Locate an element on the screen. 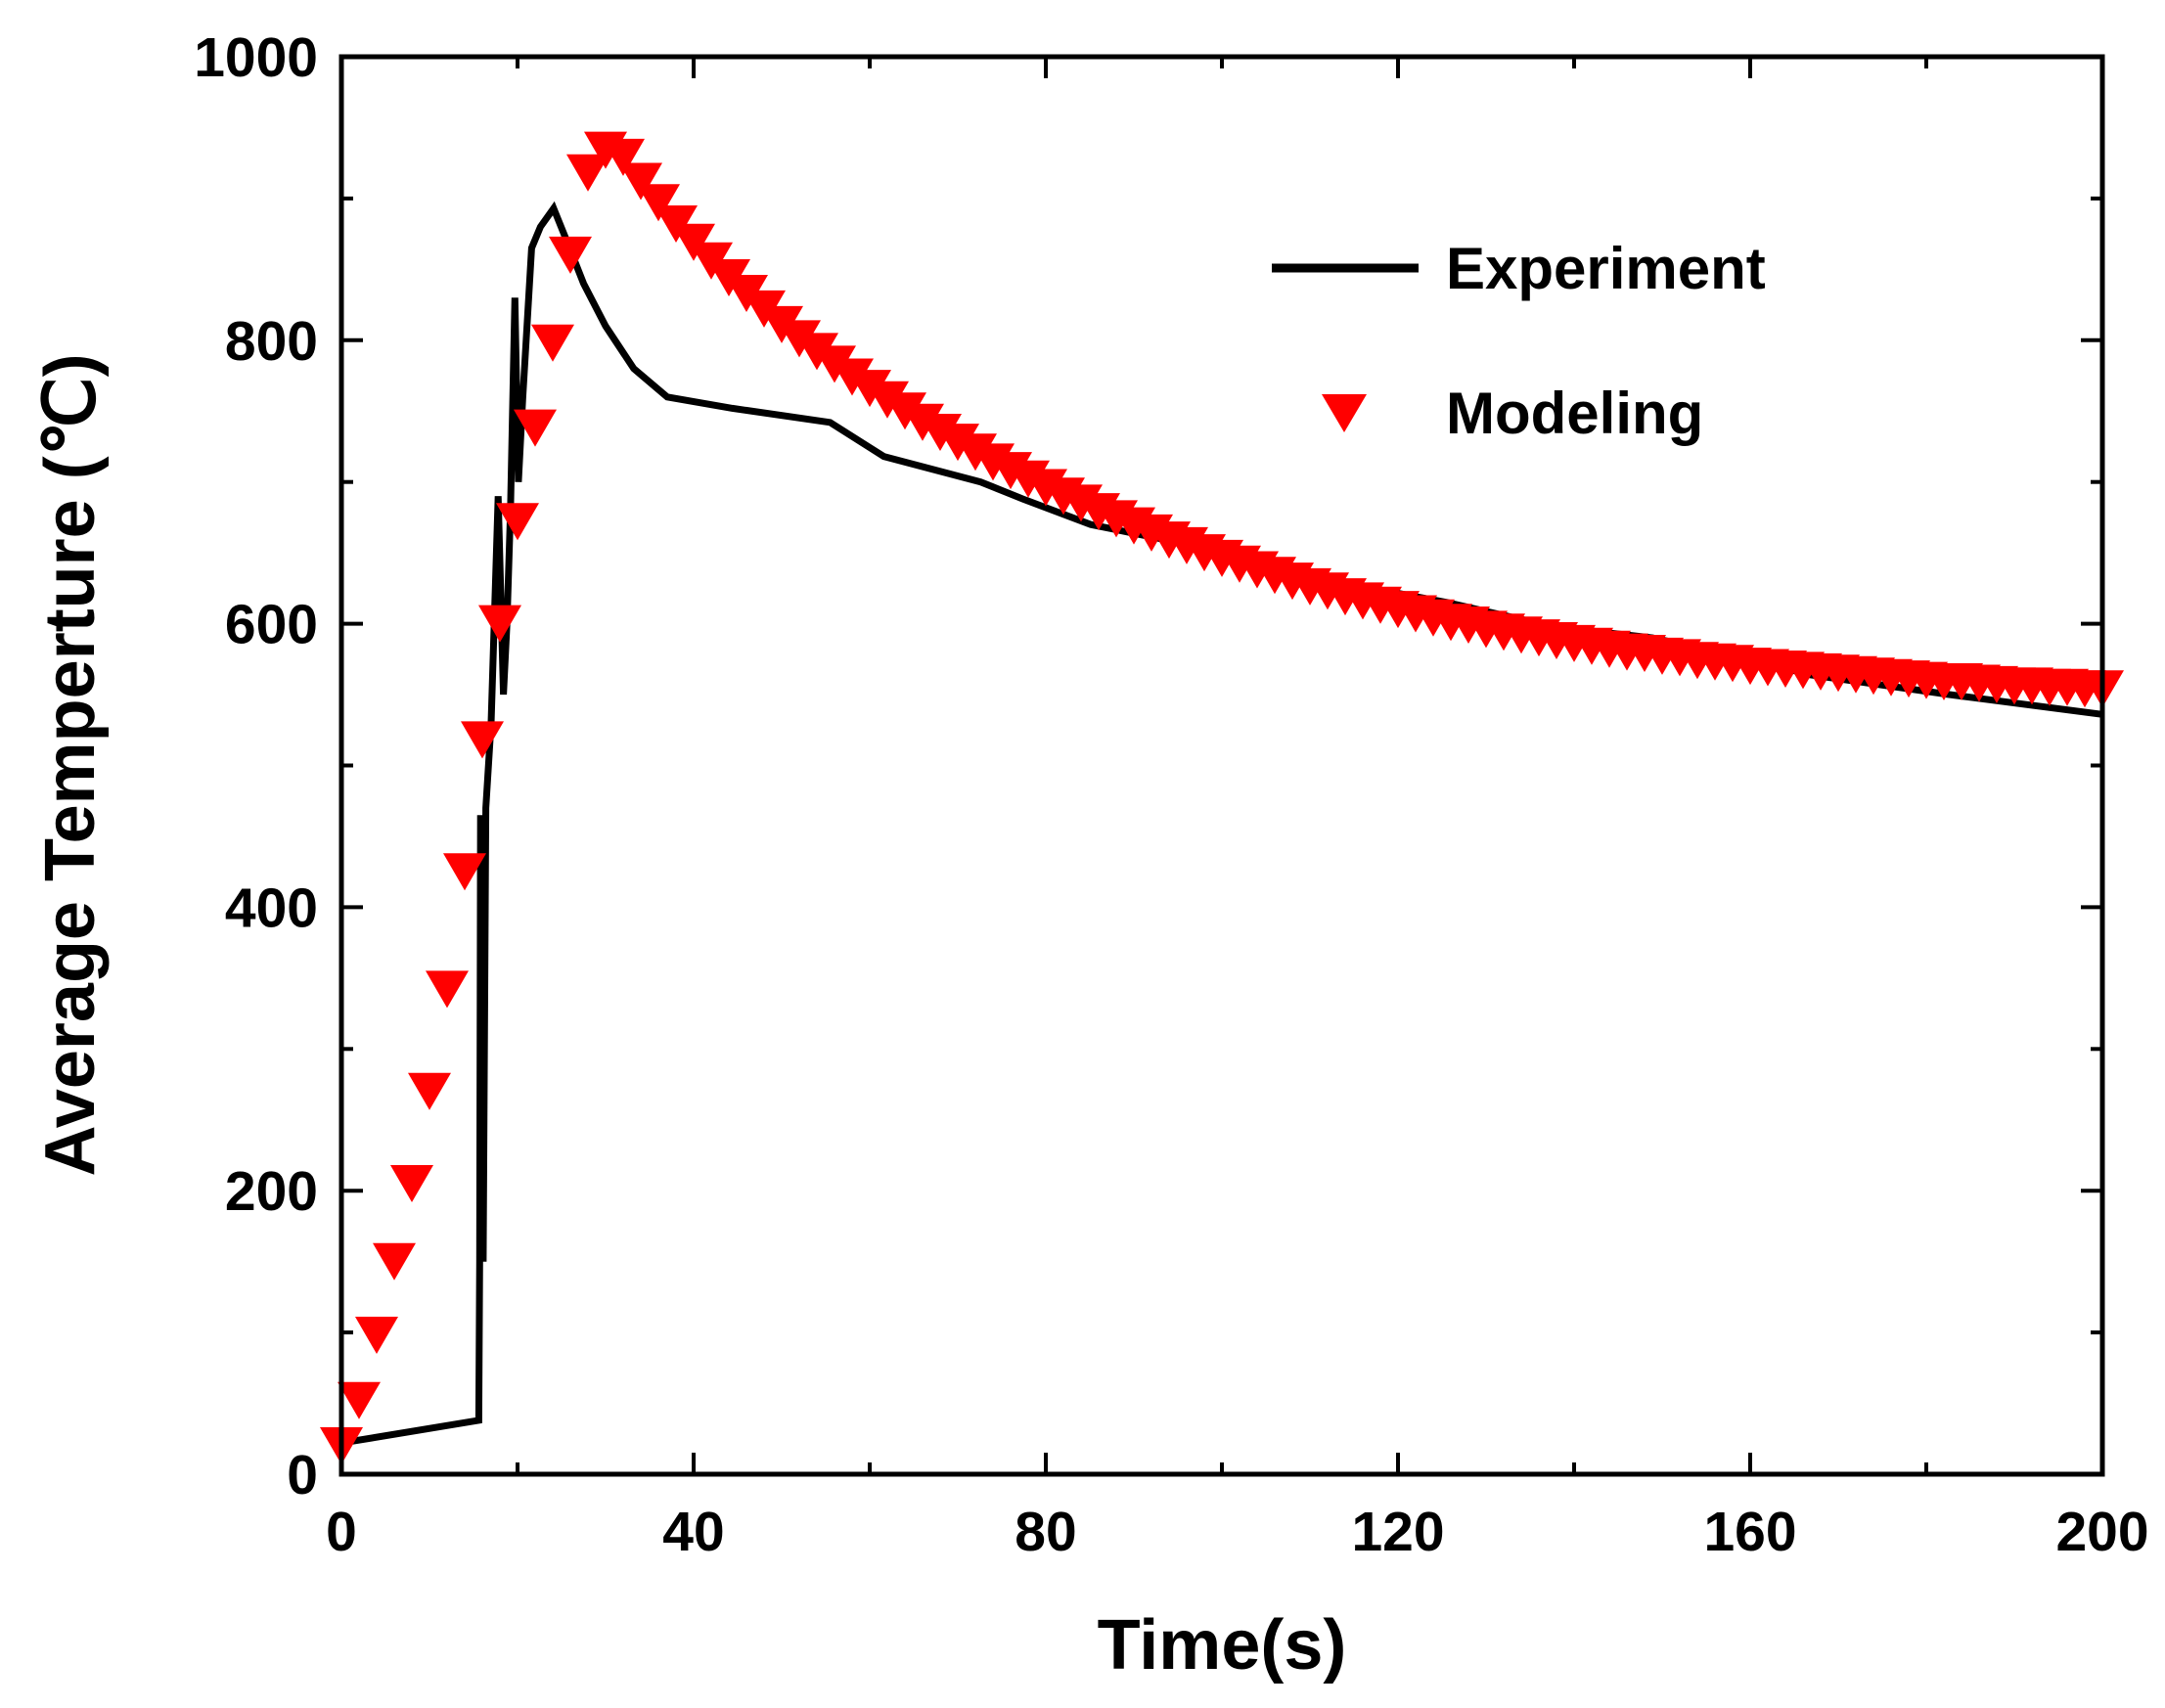  y-tick-label: 0 is located at coordinates (302, 1475).